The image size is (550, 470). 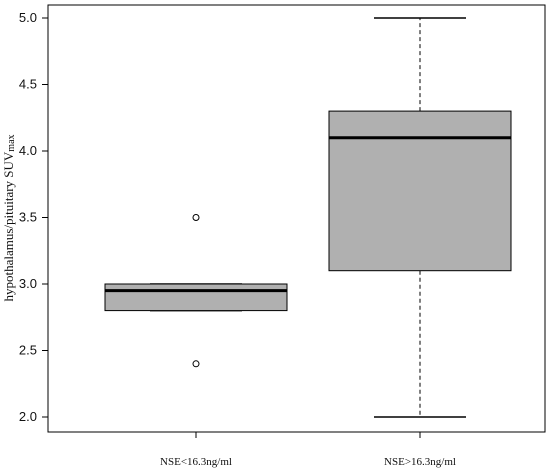 What do you see at coordinates (196, 462) in the screenshot?
I see `x-category-label: NSE<16.3ng/ml` at bounding box center [196, 462].